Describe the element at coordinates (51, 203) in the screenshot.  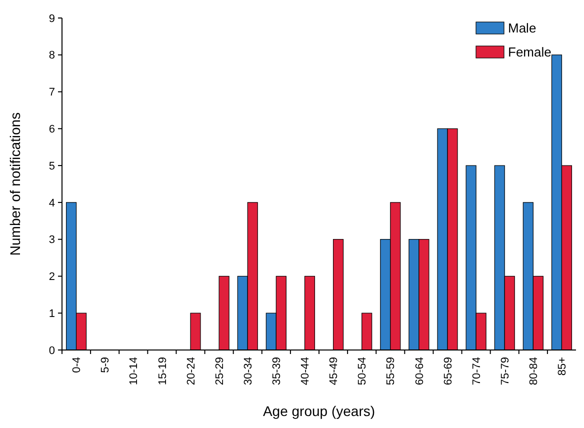
I see `y-tick-label: 4` at that location.